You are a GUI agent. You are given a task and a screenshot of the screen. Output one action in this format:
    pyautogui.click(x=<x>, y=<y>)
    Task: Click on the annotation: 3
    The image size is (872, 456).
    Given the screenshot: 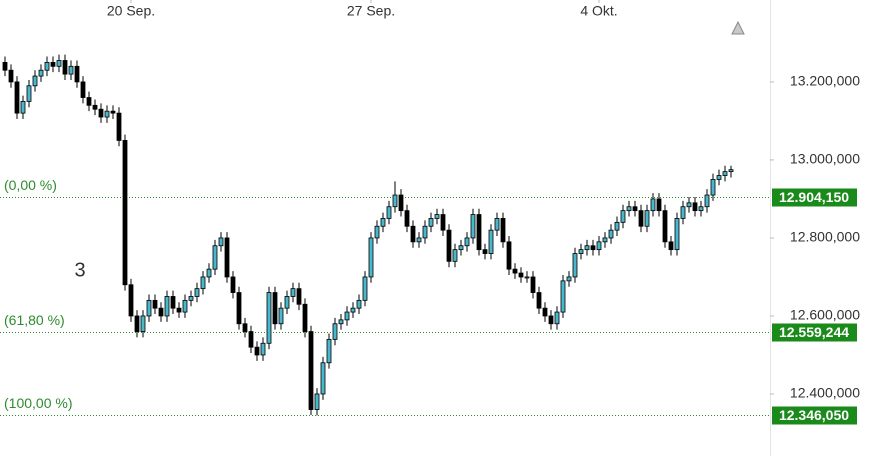 What is the action you would take?
    pyautogui.click(x=79, y=270)
    